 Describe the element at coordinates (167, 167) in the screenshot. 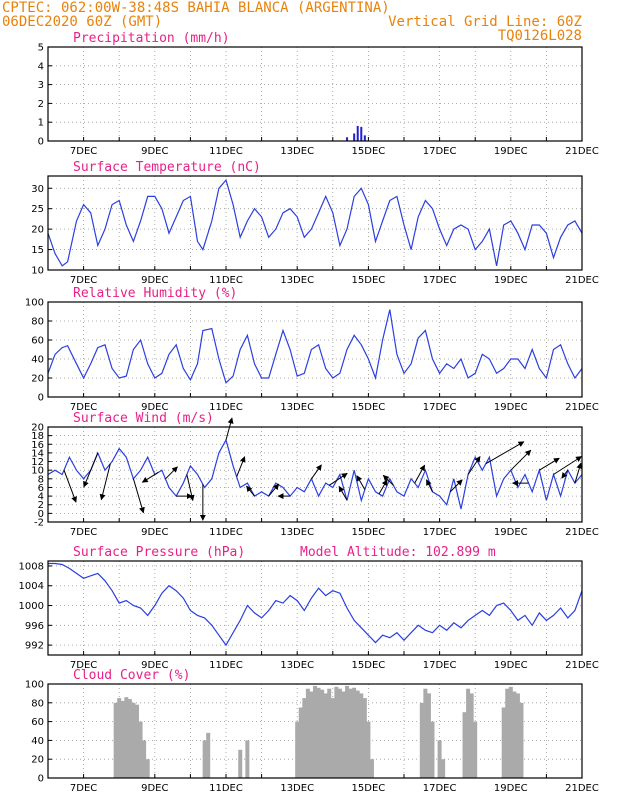

I see `temperature-title: Surface Temperature (nC)` at that location.